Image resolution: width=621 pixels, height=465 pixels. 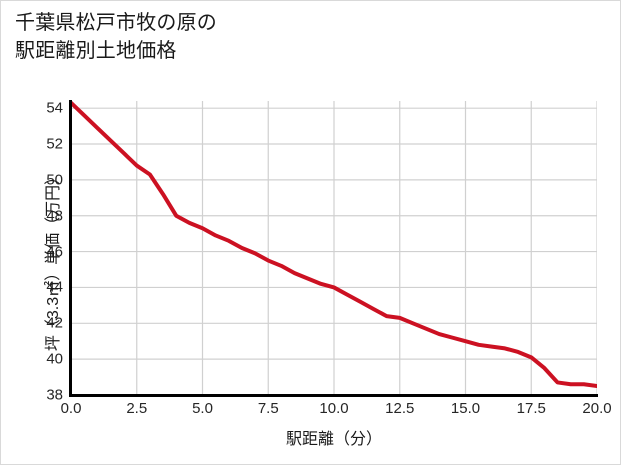 I want to click on x-tick-label: 2.5, so click(x=137, y=408).